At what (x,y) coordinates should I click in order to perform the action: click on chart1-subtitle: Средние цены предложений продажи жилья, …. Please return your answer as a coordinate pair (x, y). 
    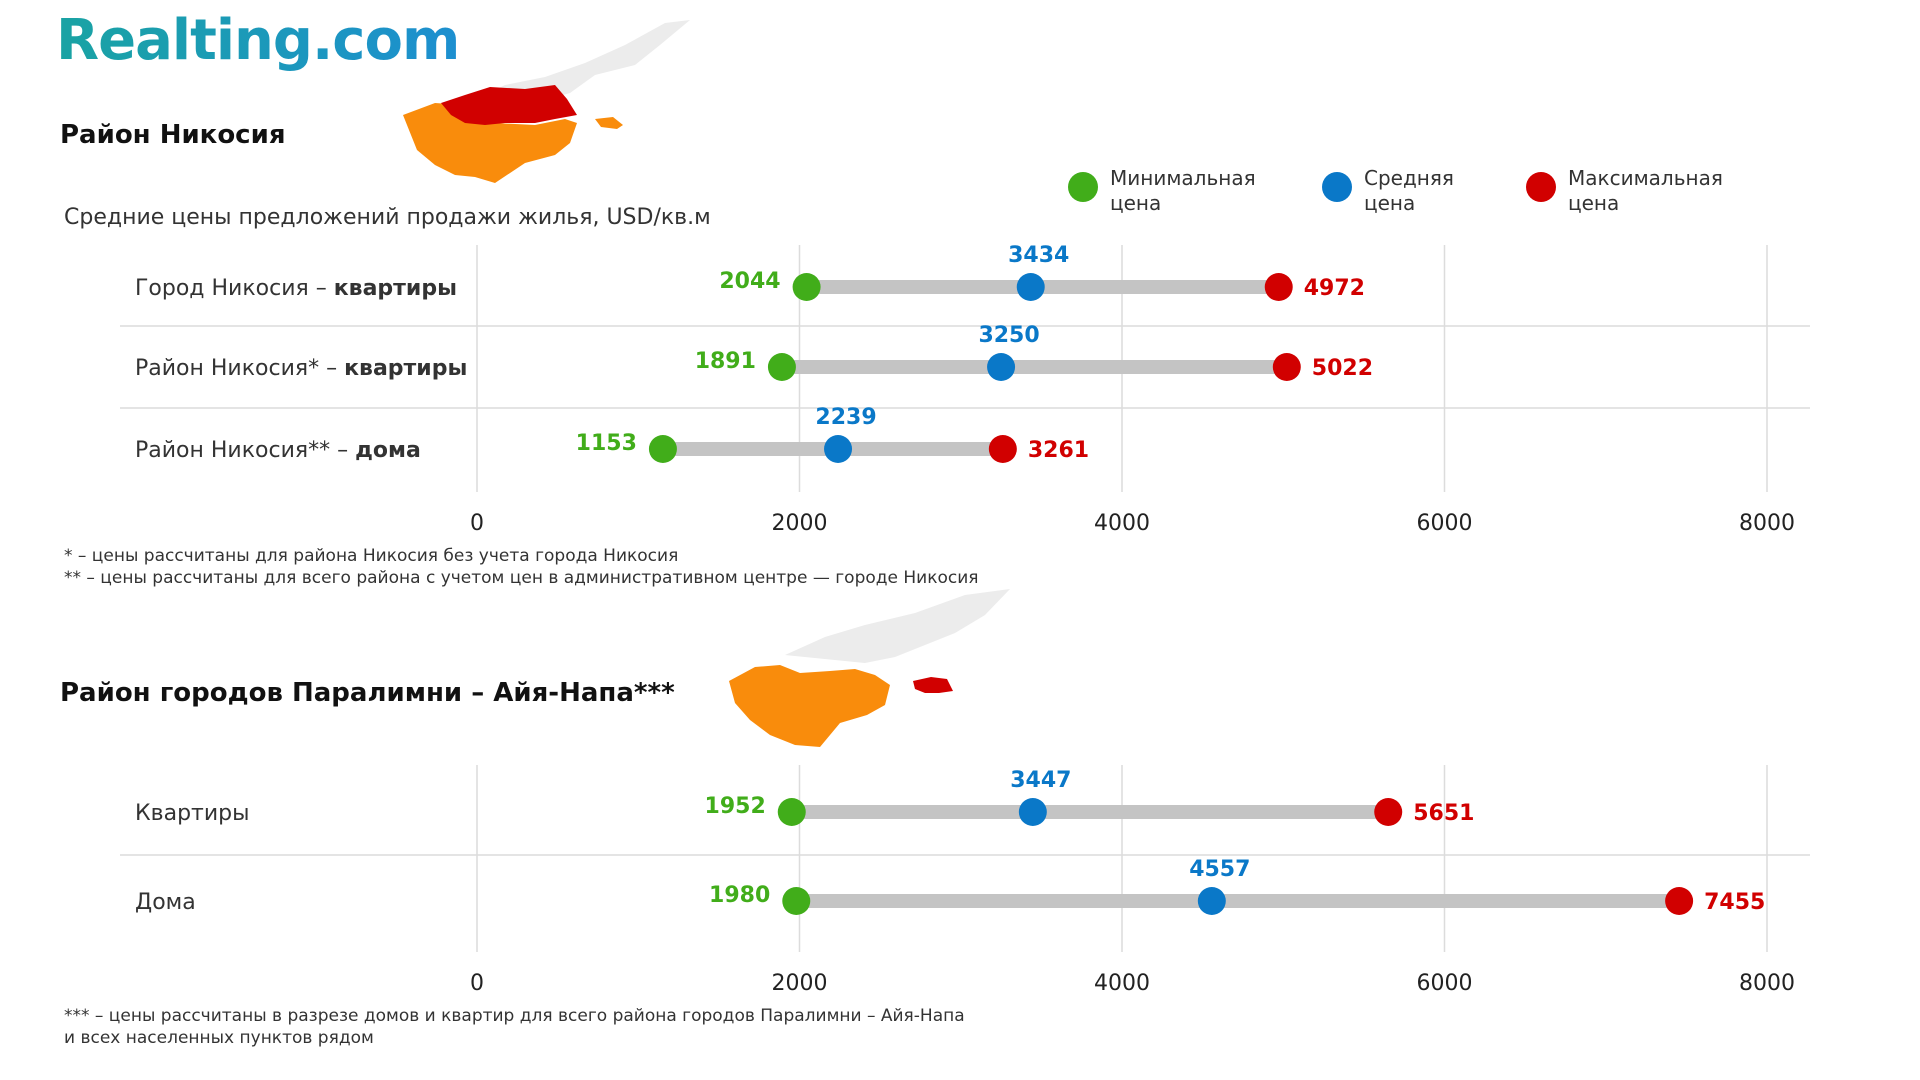
    Looking at the image, I should click on (387, 217).